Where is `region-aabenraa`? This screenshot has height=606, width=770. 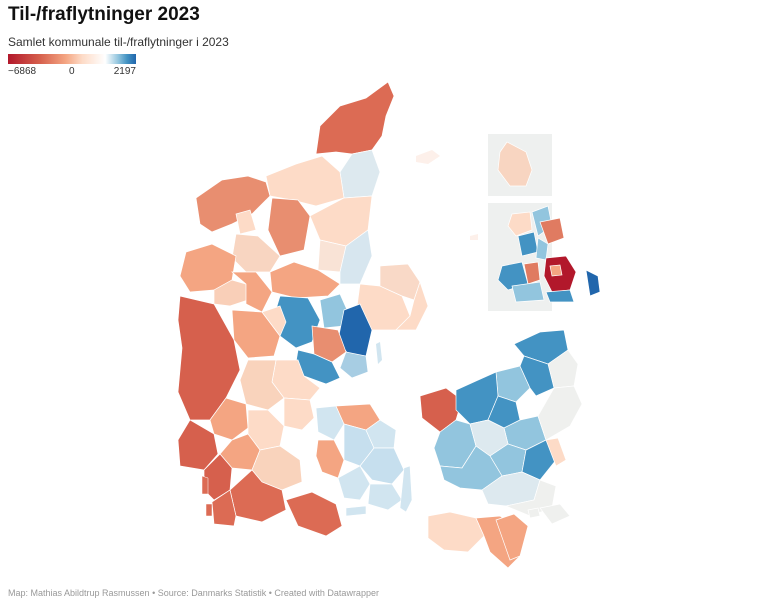
region-aabenraa is located at coordinates (258, 496).